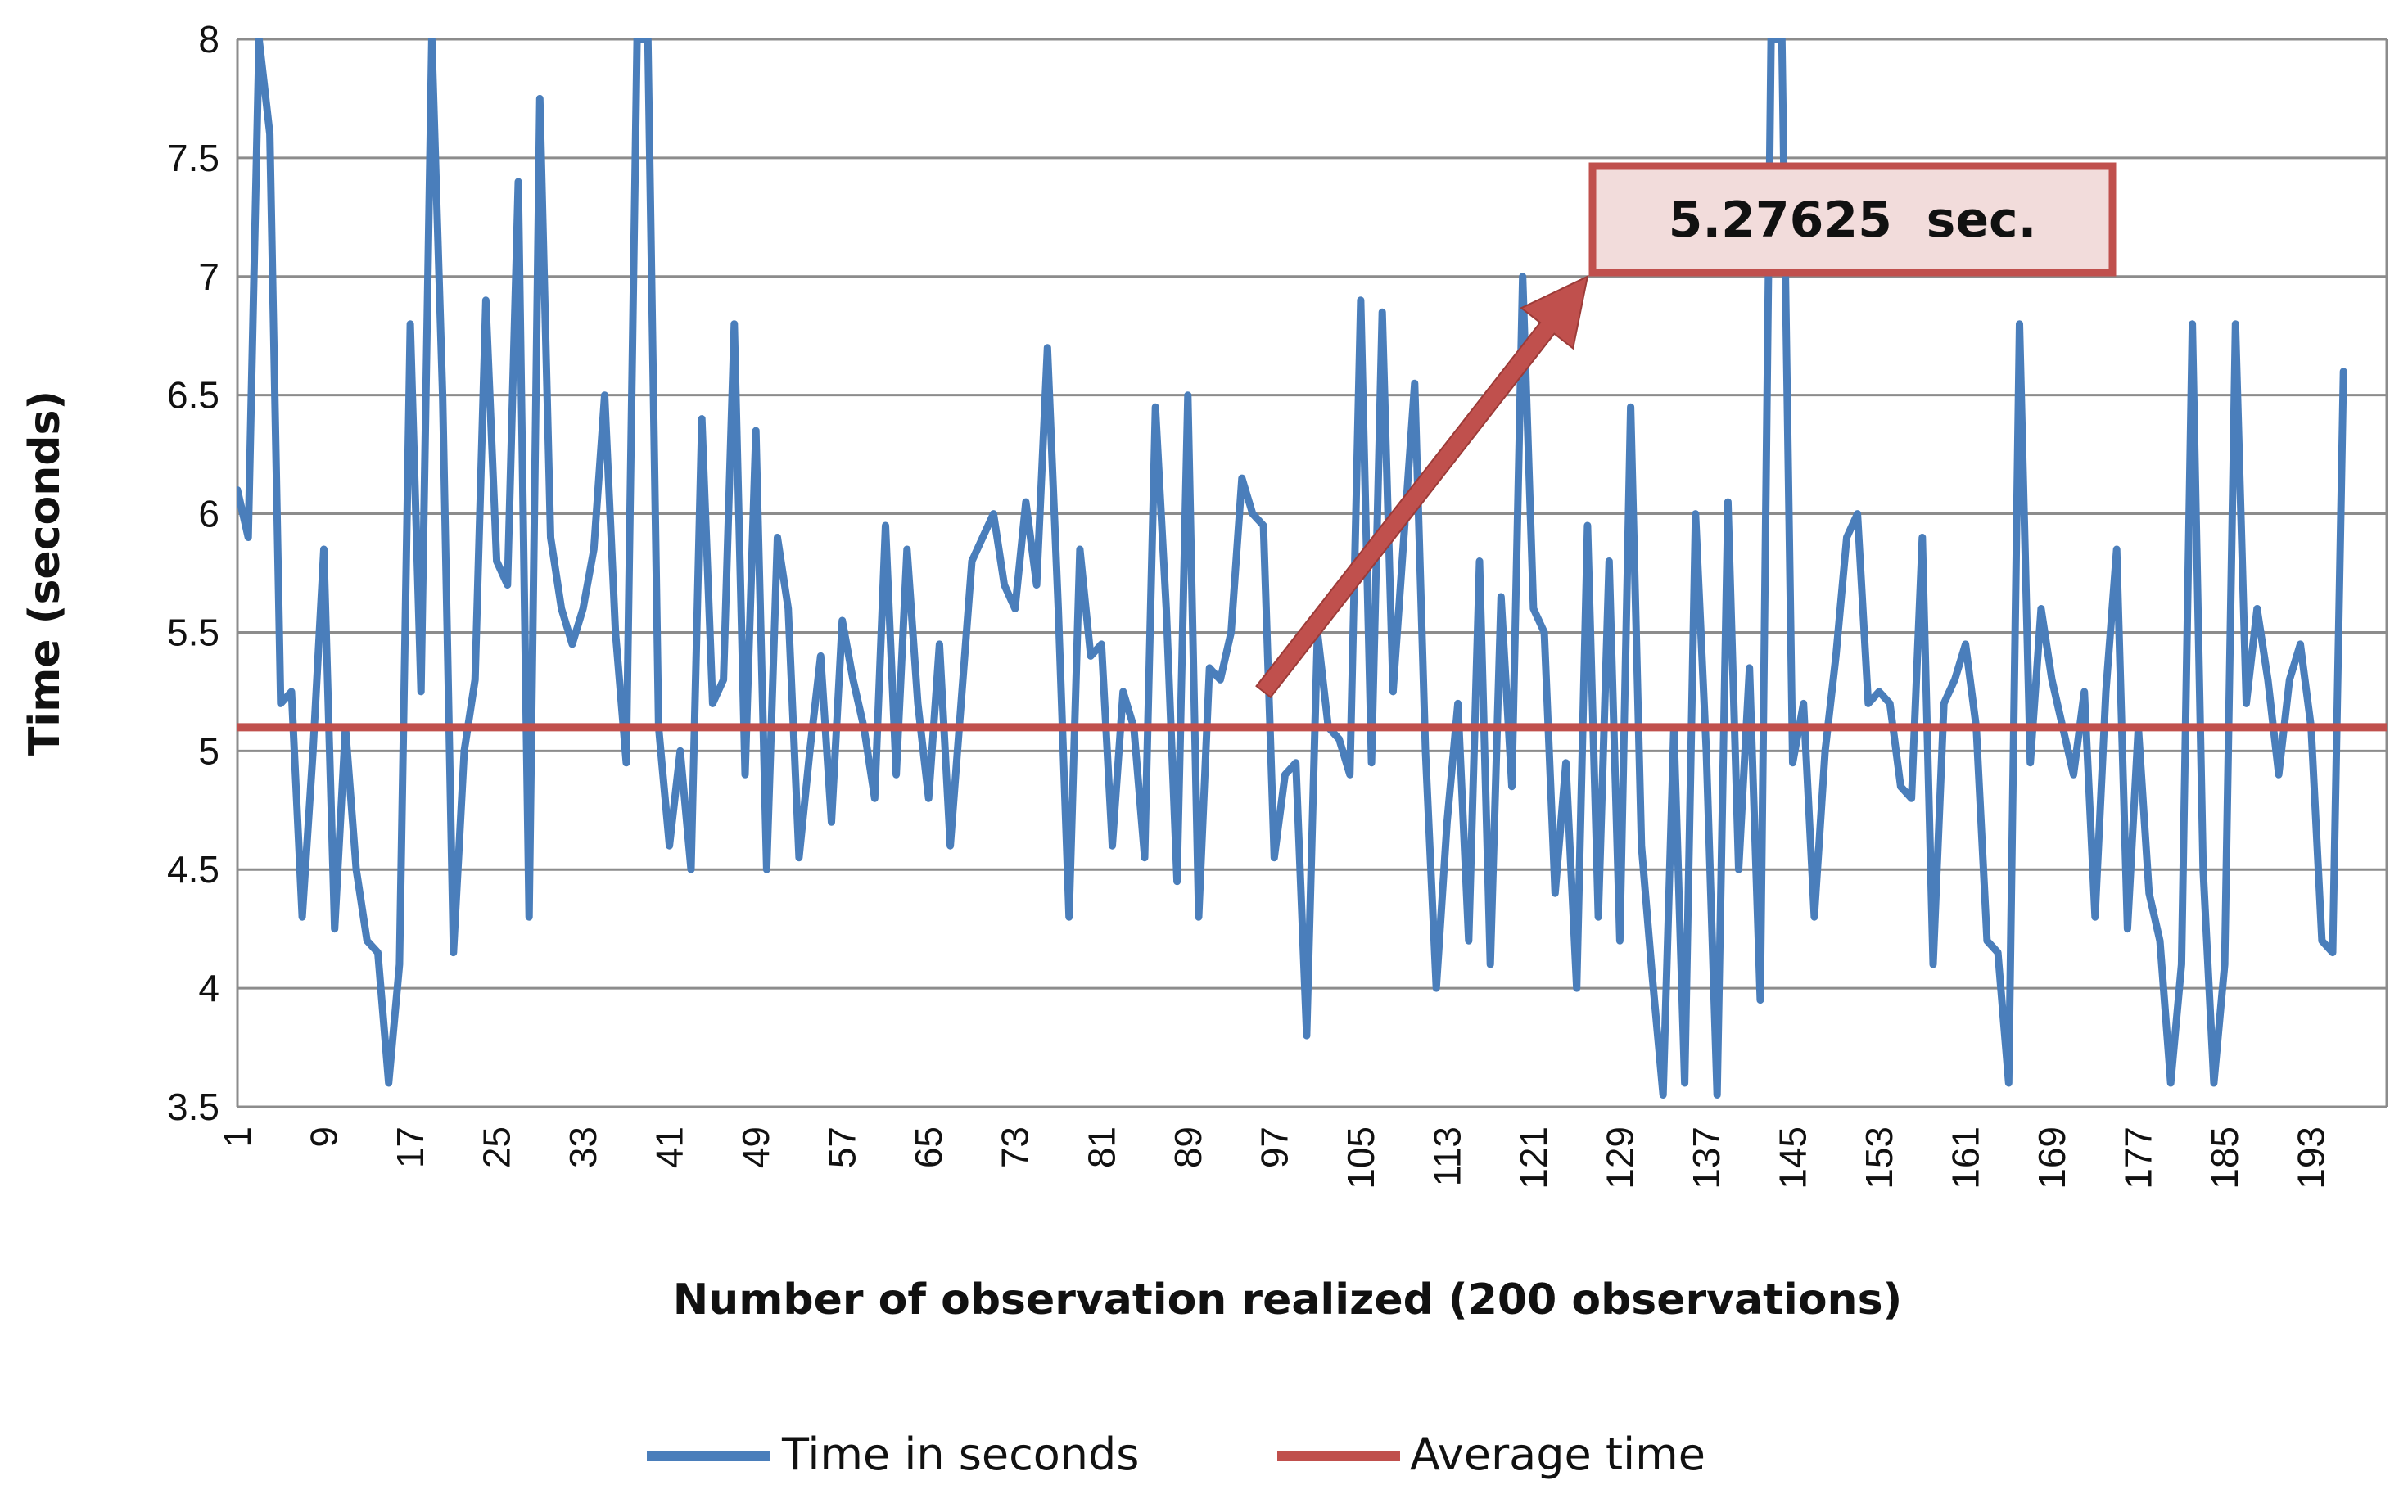 The image size is (2408, 1512). Describe the element at coordinates (2311, 1157) in the screenshot. I see `x-tick-label: 193` at that location.